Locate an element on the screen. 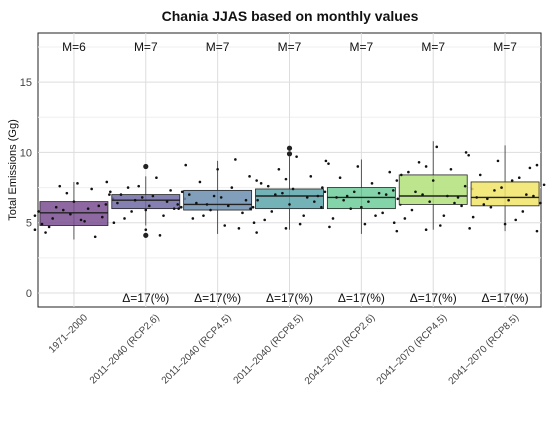  x-tick-label: 2011–2040 (RCP4.5) is located at coordinates (197, 349).